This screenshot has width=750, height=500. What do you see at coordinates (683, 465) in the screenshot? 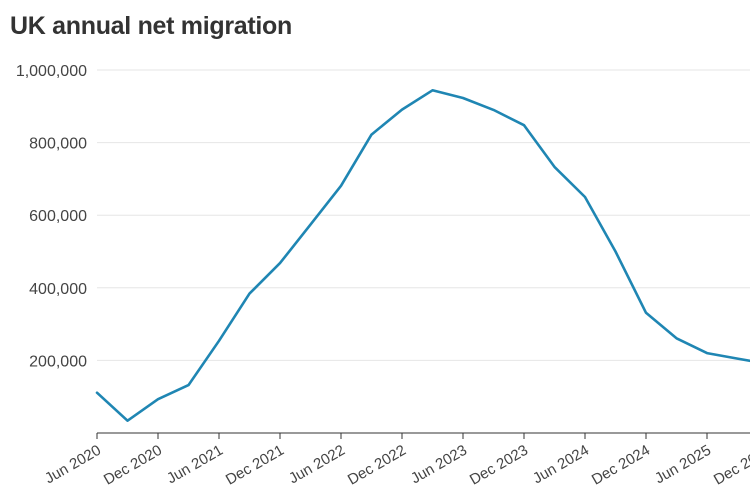
I see `x-tick-label: Jun 2025` at bounding box center [683, 465].